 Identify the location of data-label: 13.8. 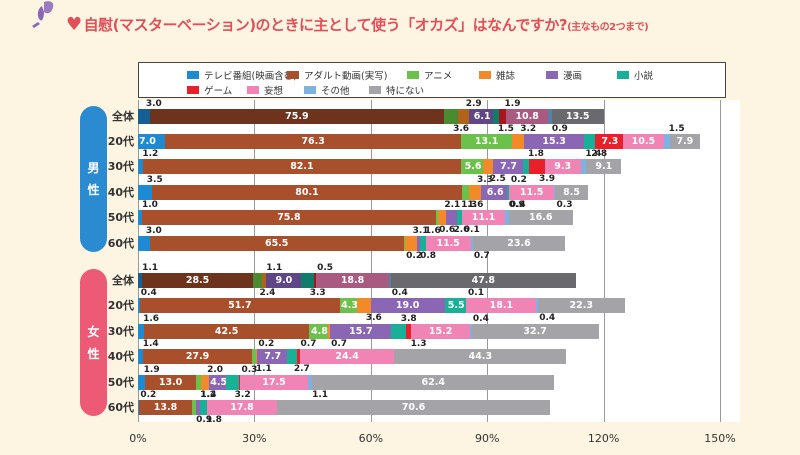
(165, 407).